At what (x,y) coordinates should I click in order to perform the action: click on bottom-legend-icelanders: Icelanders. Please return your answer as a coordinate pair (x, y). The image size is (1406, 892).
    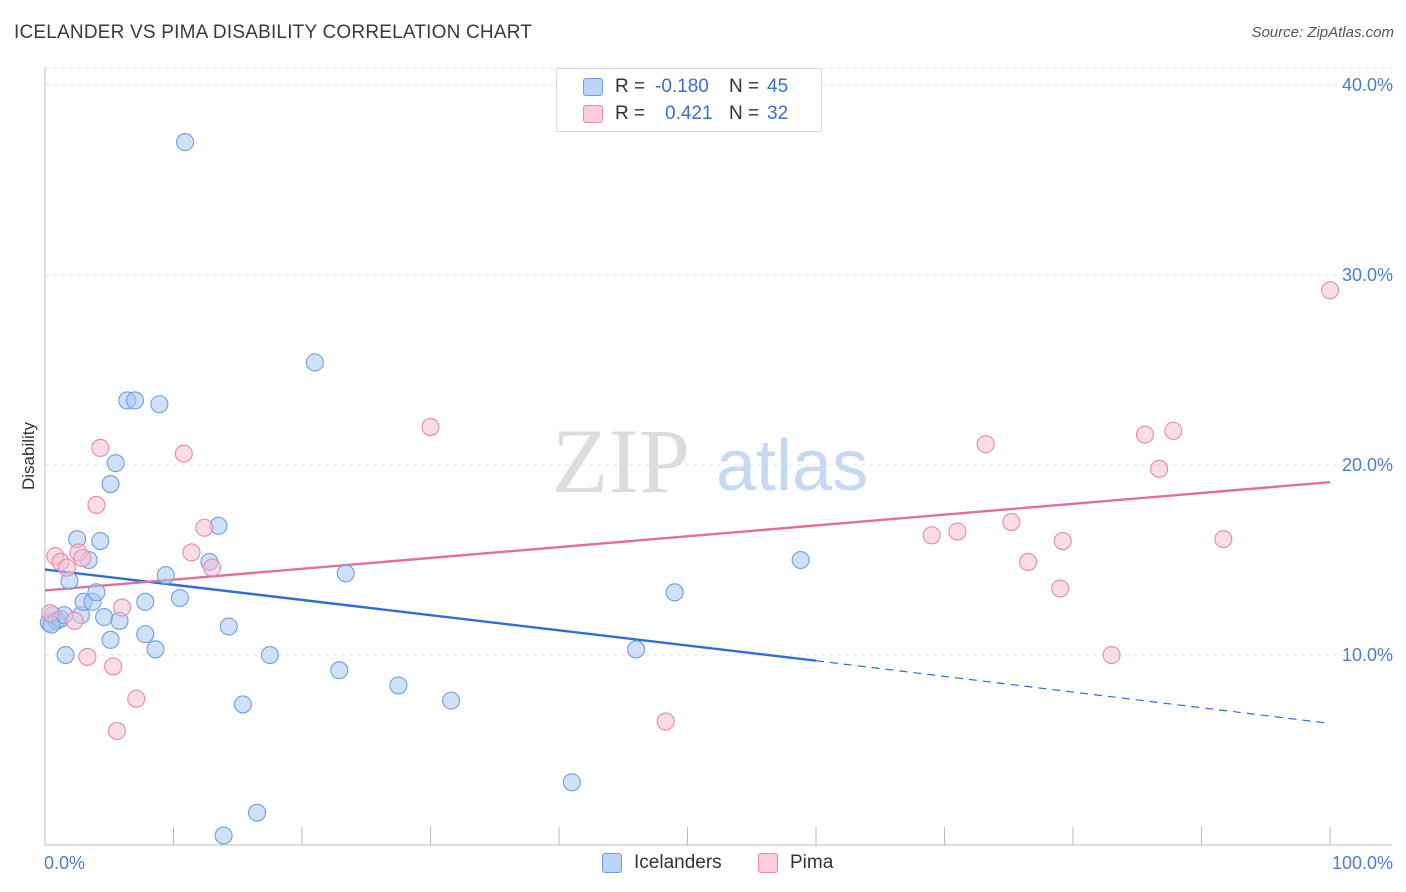
    Looking at the image, I should click on (662, 863).